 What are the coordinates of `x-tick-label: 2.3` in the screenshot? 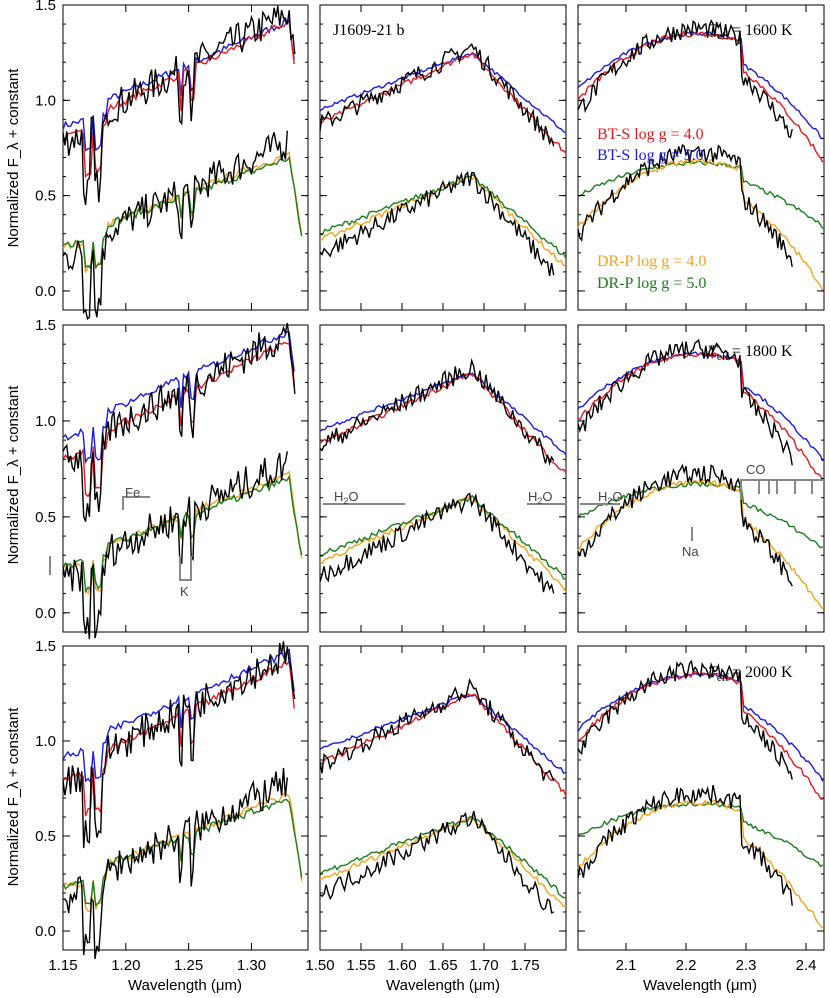 It's located at (746, 965).